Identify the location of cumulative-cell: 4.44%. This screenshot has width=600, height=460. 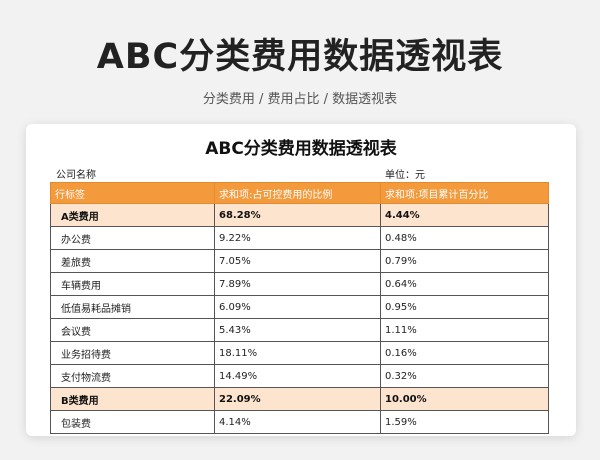
(464, 215).